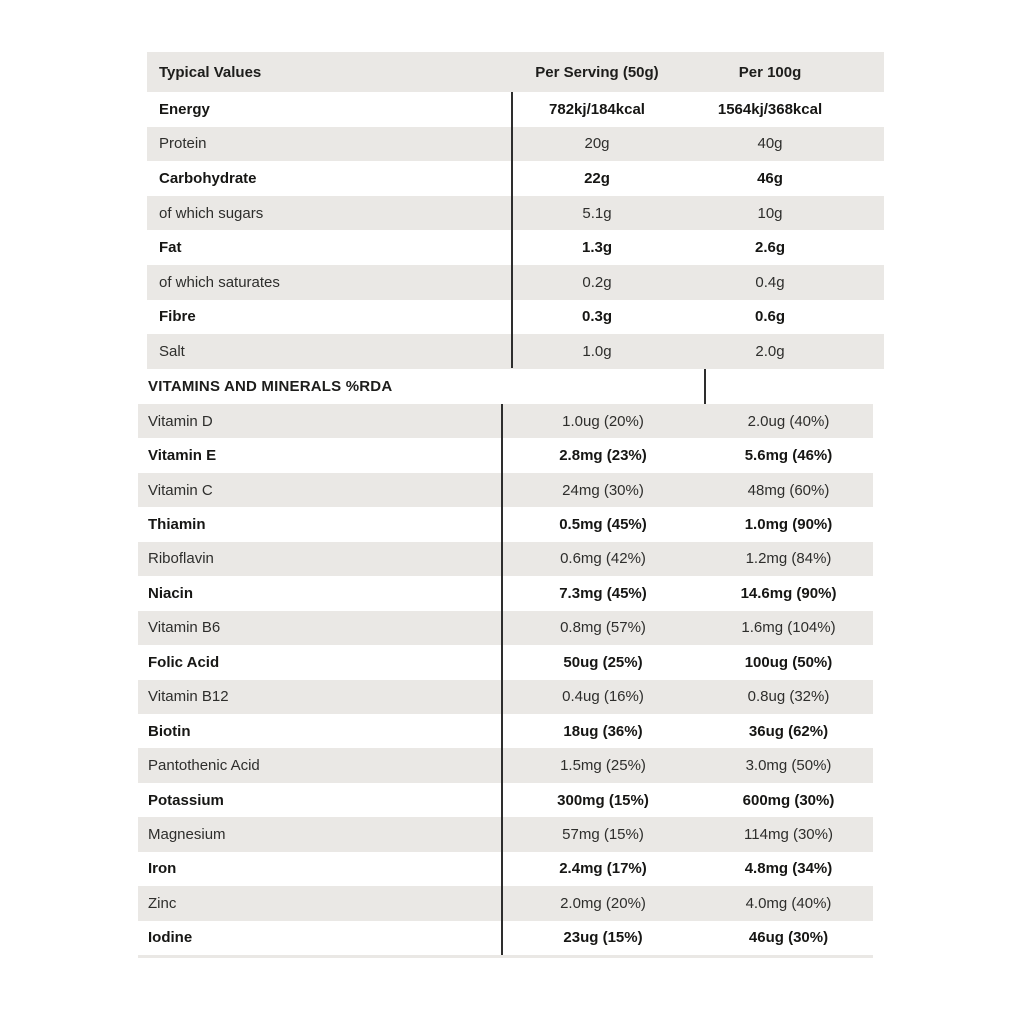 This screenshot has height=1024, width=1024. Describe the element at coordinates (788, 869) in the screenshot. I see `row-per-100g-value: 4.8mg (34%)` at that location.